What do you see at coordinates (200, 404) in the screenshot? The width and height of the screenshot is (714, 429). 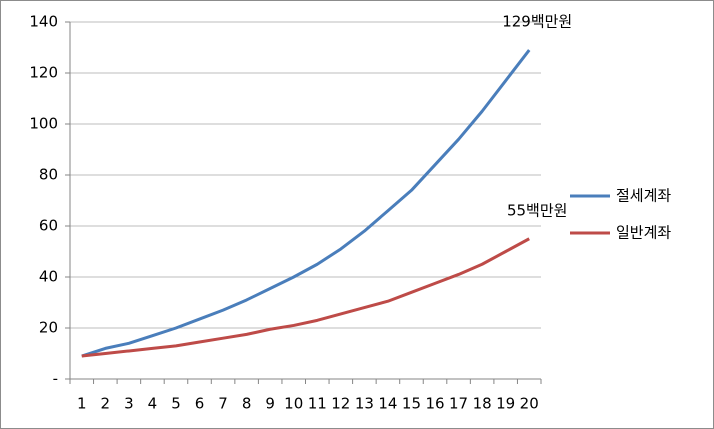 I see `x-tick-label: 6` at bounding box center [200, 404].